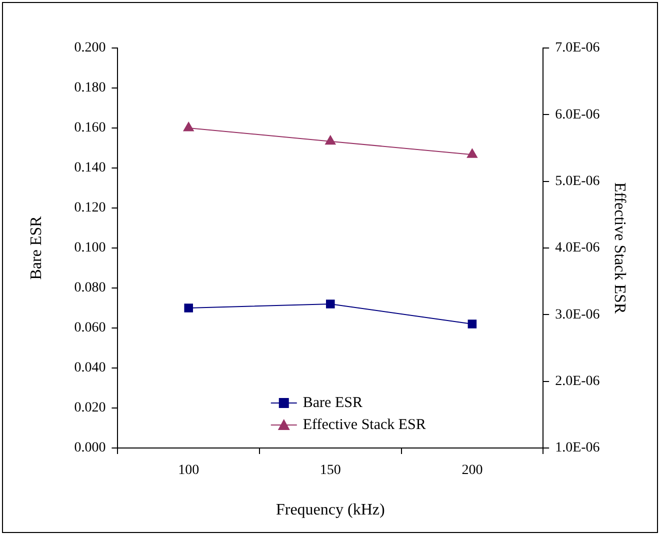 This screenshot has width=662, height=537. What do you see at coordinates (90, 48) in the screenshot?
I see `y-tick-label: 0.200` at bounding box center [90, 48].